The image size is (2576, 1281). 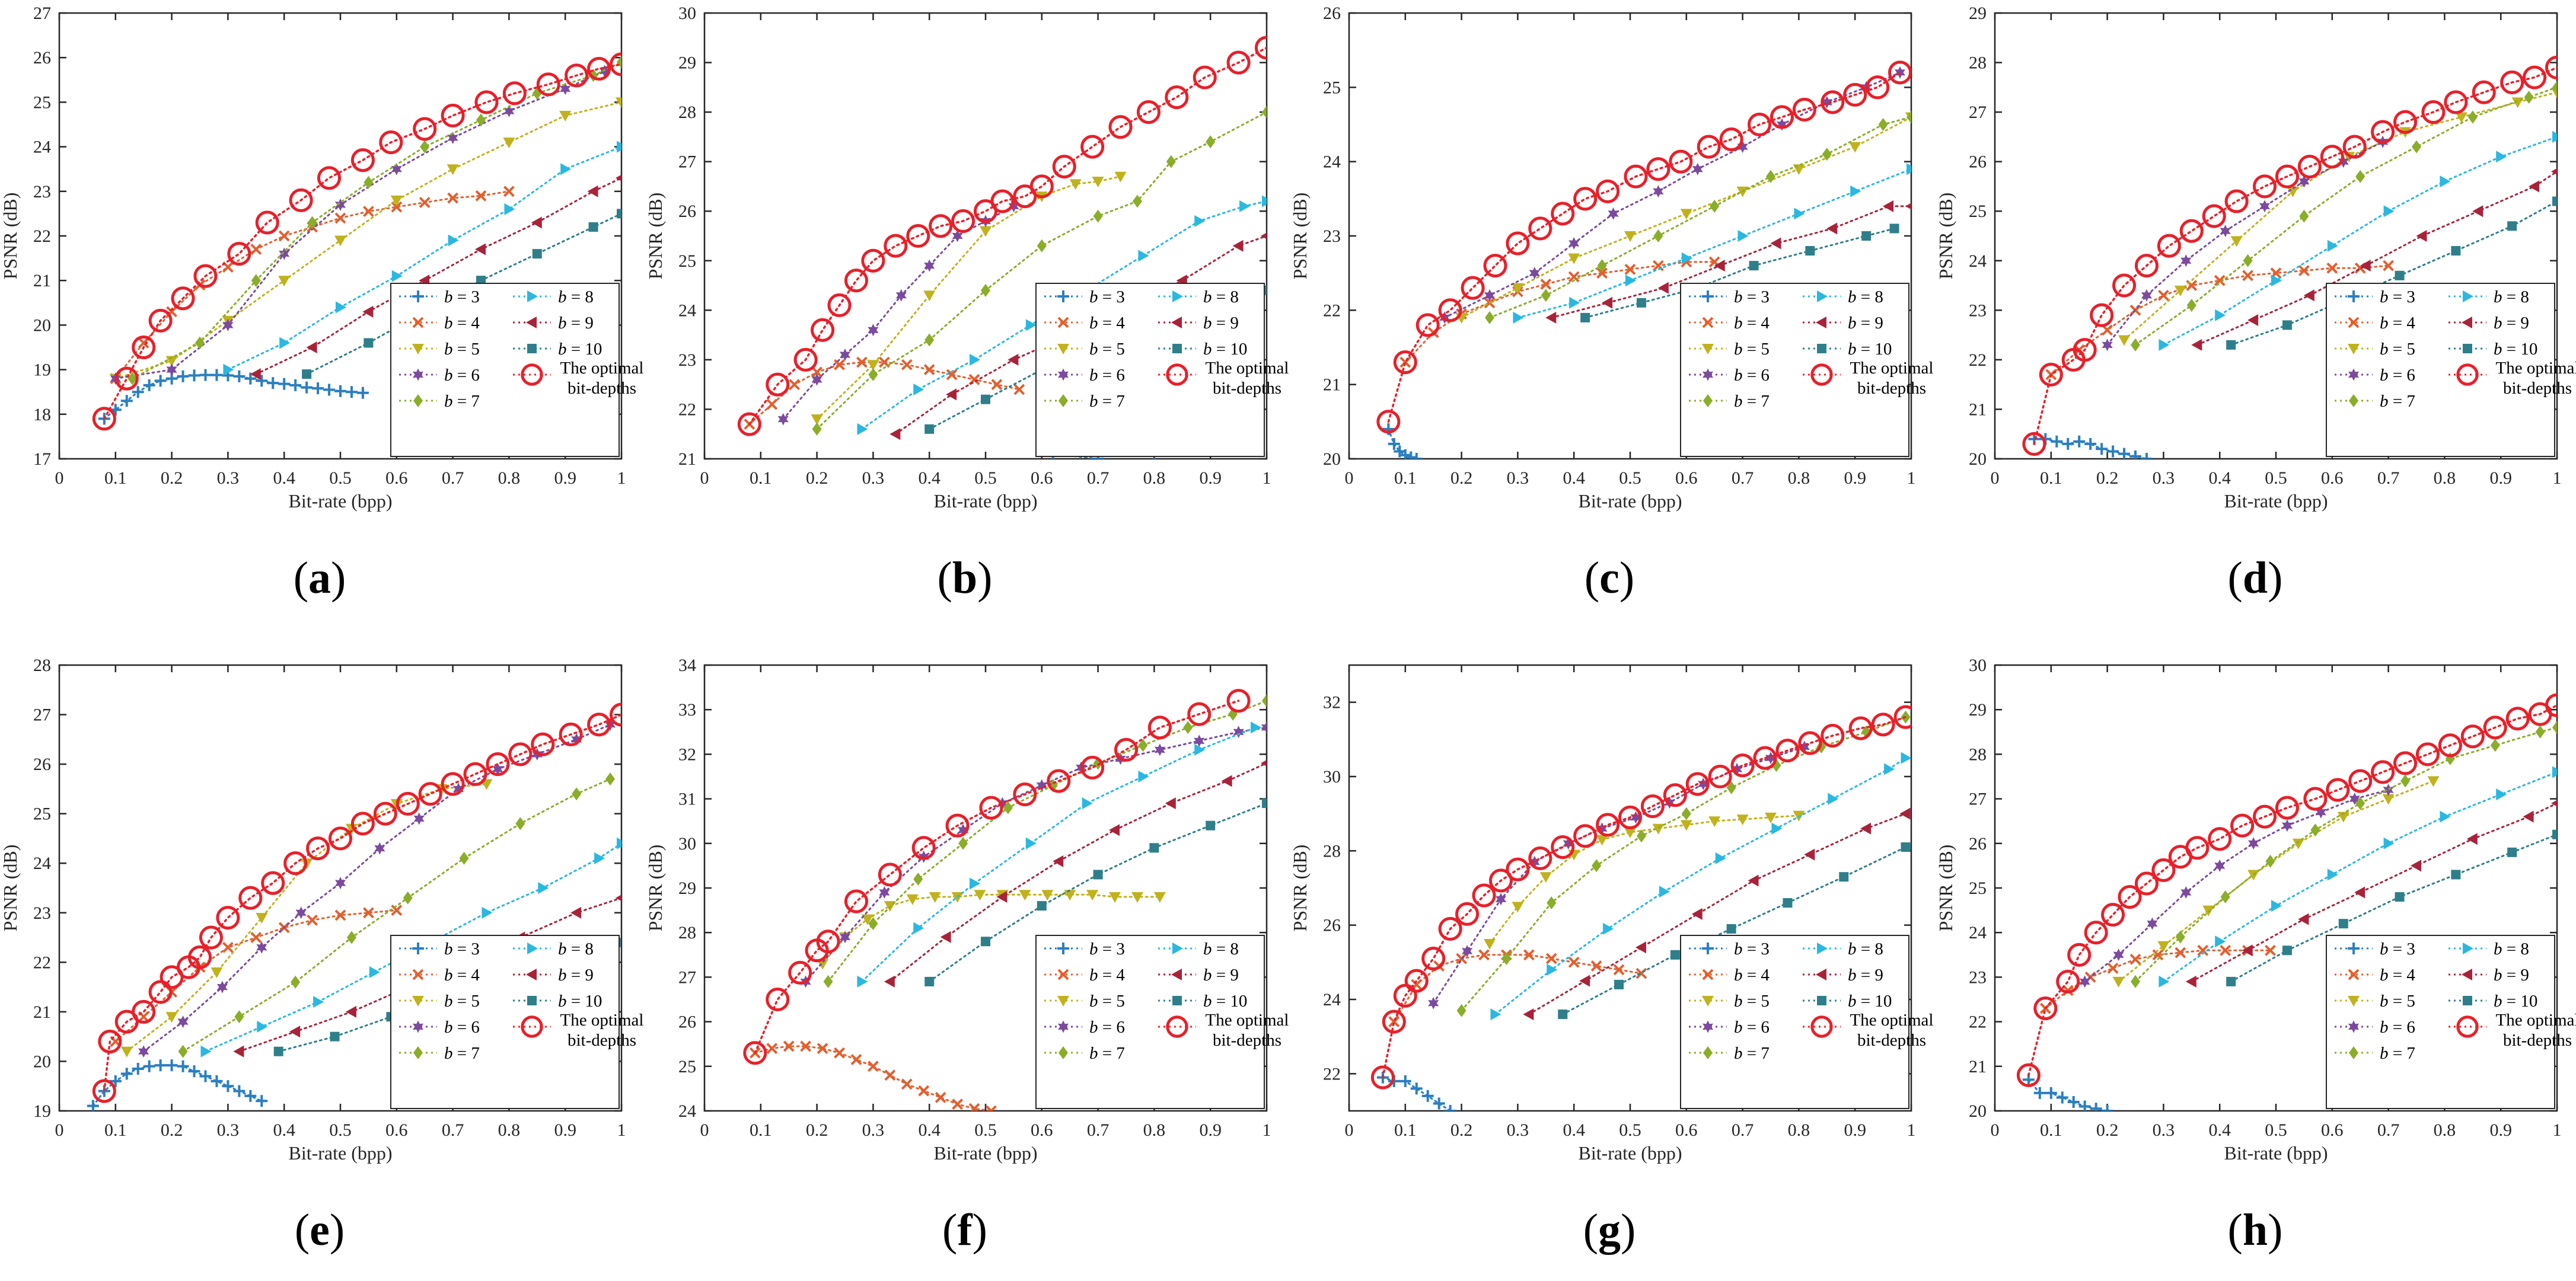 I want to click on legend-marker-b10, so click(x=532, y=1000).